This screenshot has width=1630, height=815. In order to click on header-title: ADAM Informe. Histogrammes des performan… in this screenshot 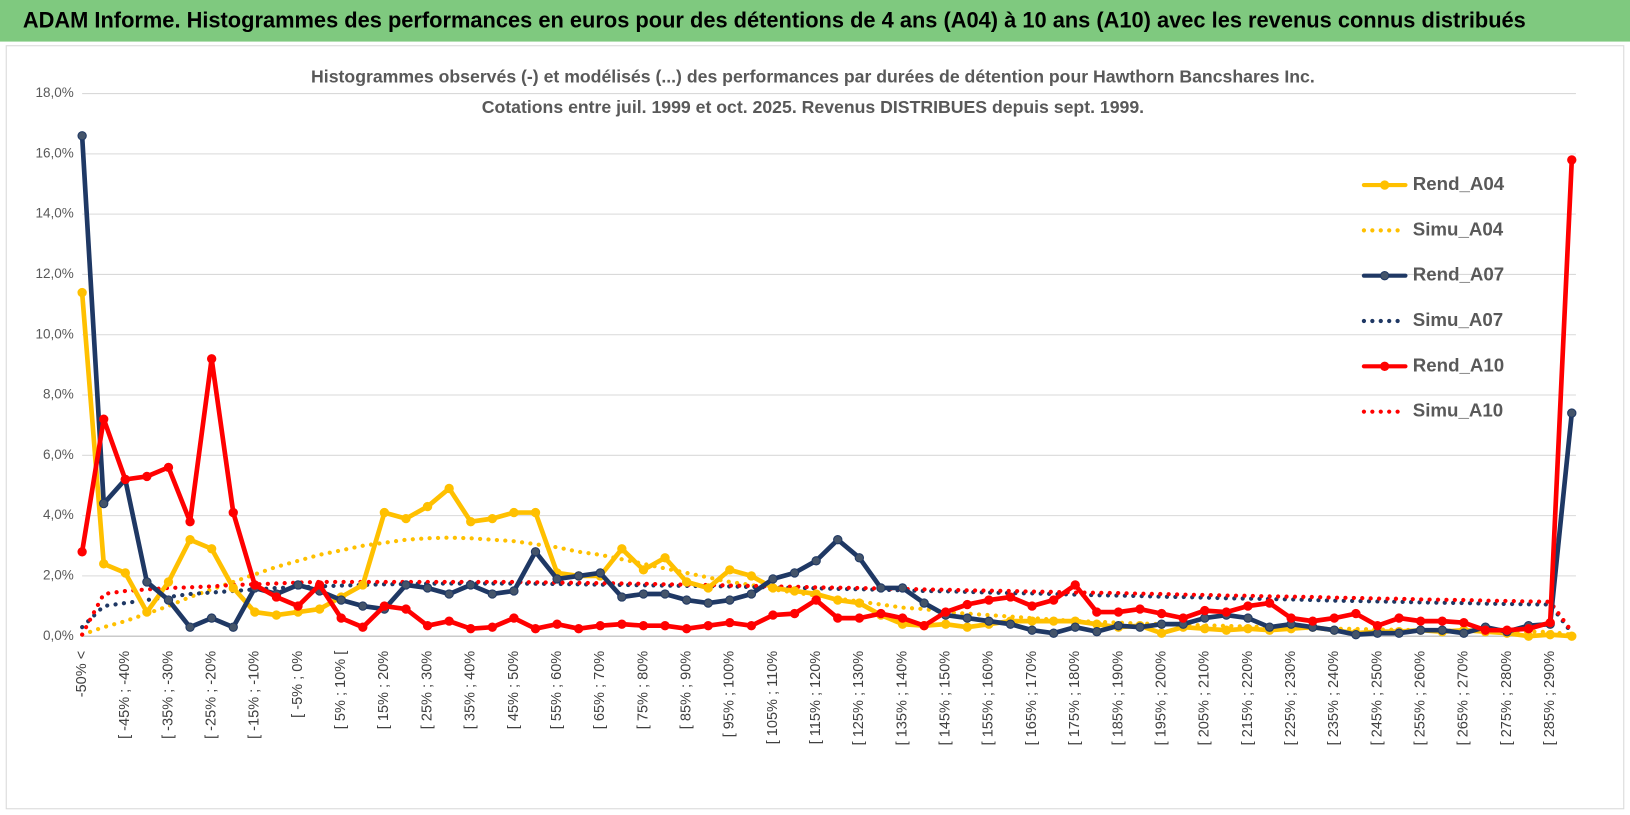, I will do `click(774, 20)`.